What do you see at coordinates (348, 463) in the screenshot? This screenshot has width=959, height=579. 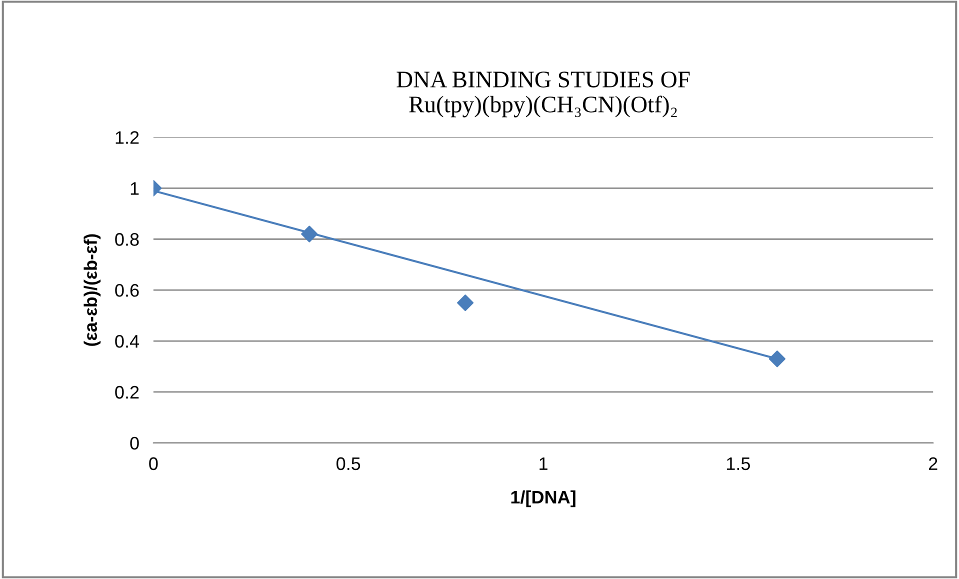 I see `x-tick-label: 0.5` at bounding box center [348, 463].